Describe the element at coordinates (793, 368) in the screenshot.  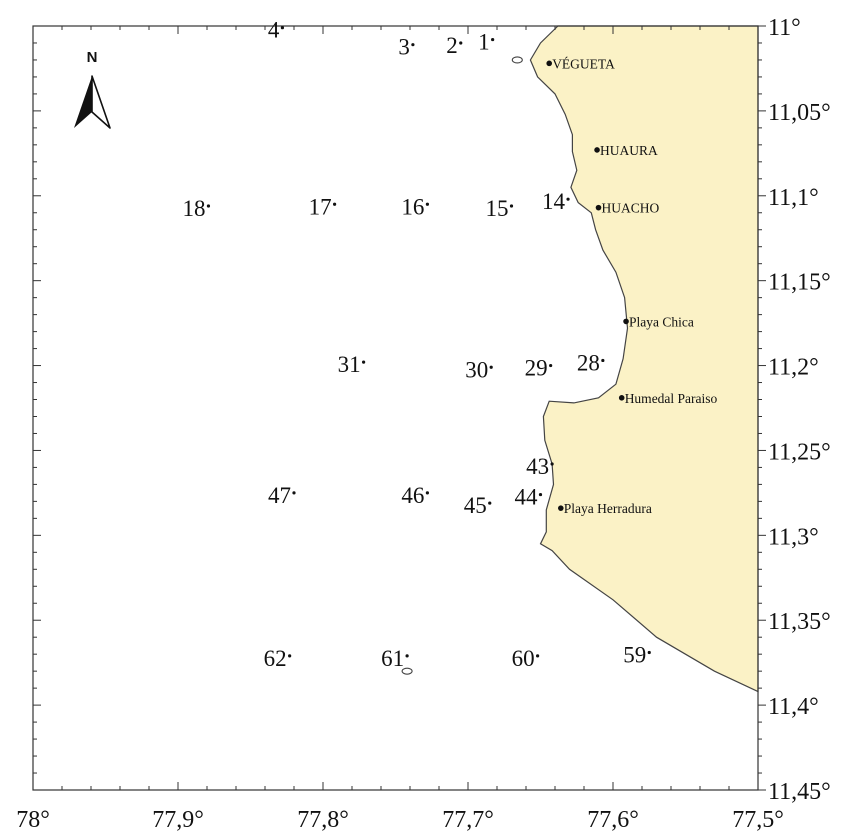
I see `lat-tick-label: 11,2°` at that location.